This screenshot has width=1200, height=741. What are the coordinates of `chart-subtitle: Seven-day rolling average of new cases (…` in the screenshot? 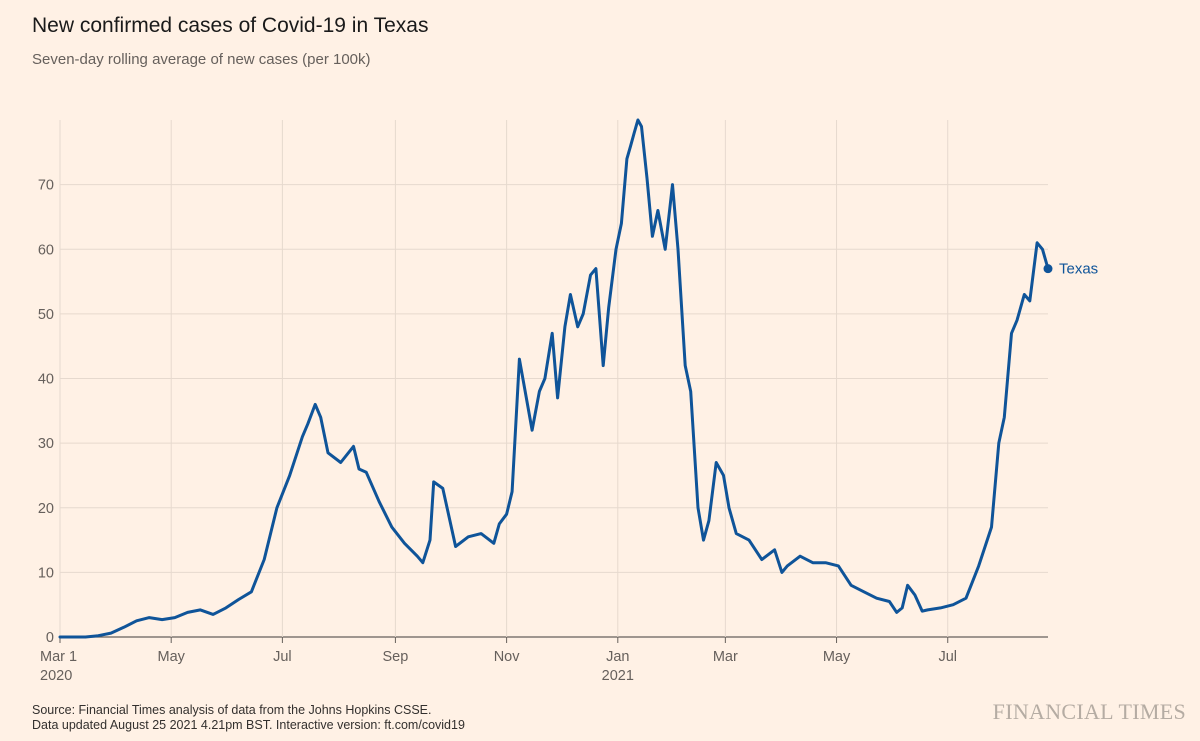 It's located at (201, 59).